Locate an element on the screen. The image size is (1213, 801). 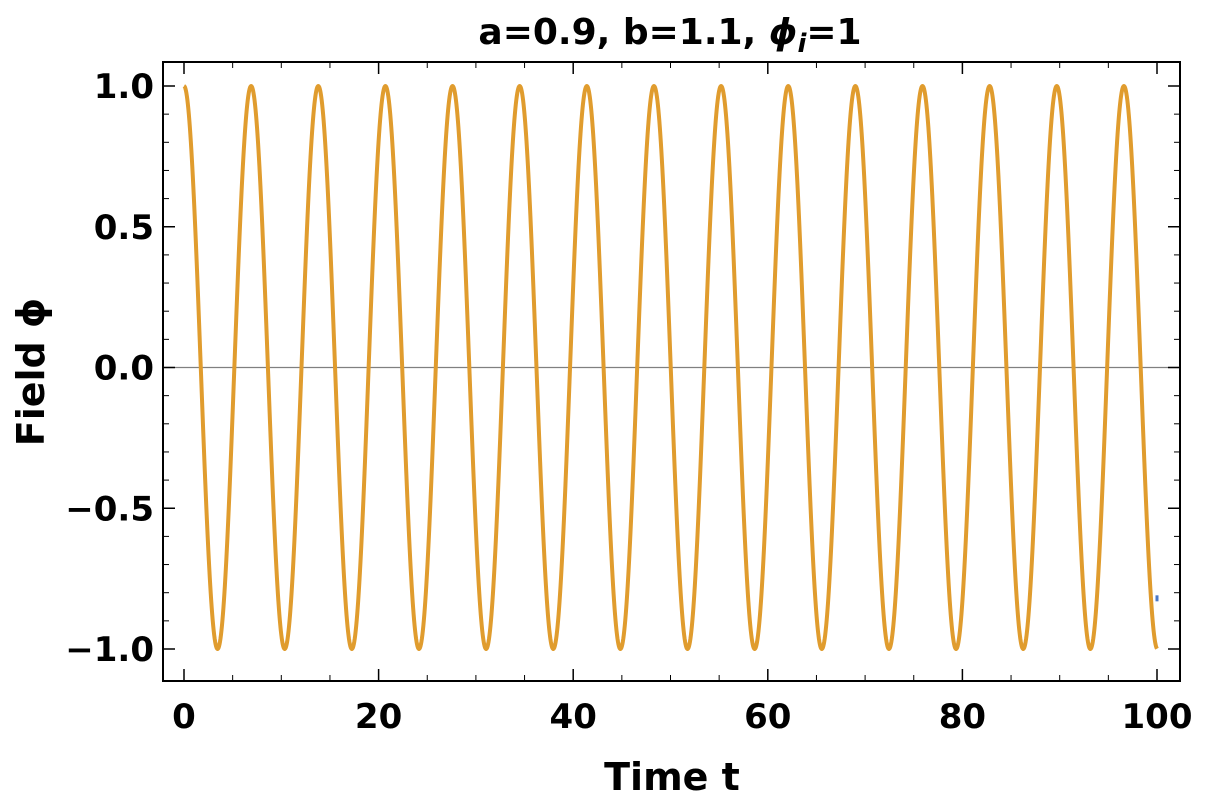
chart-title-prefix: a=0.9, b=1.1, is located at coordinates (623, 32).